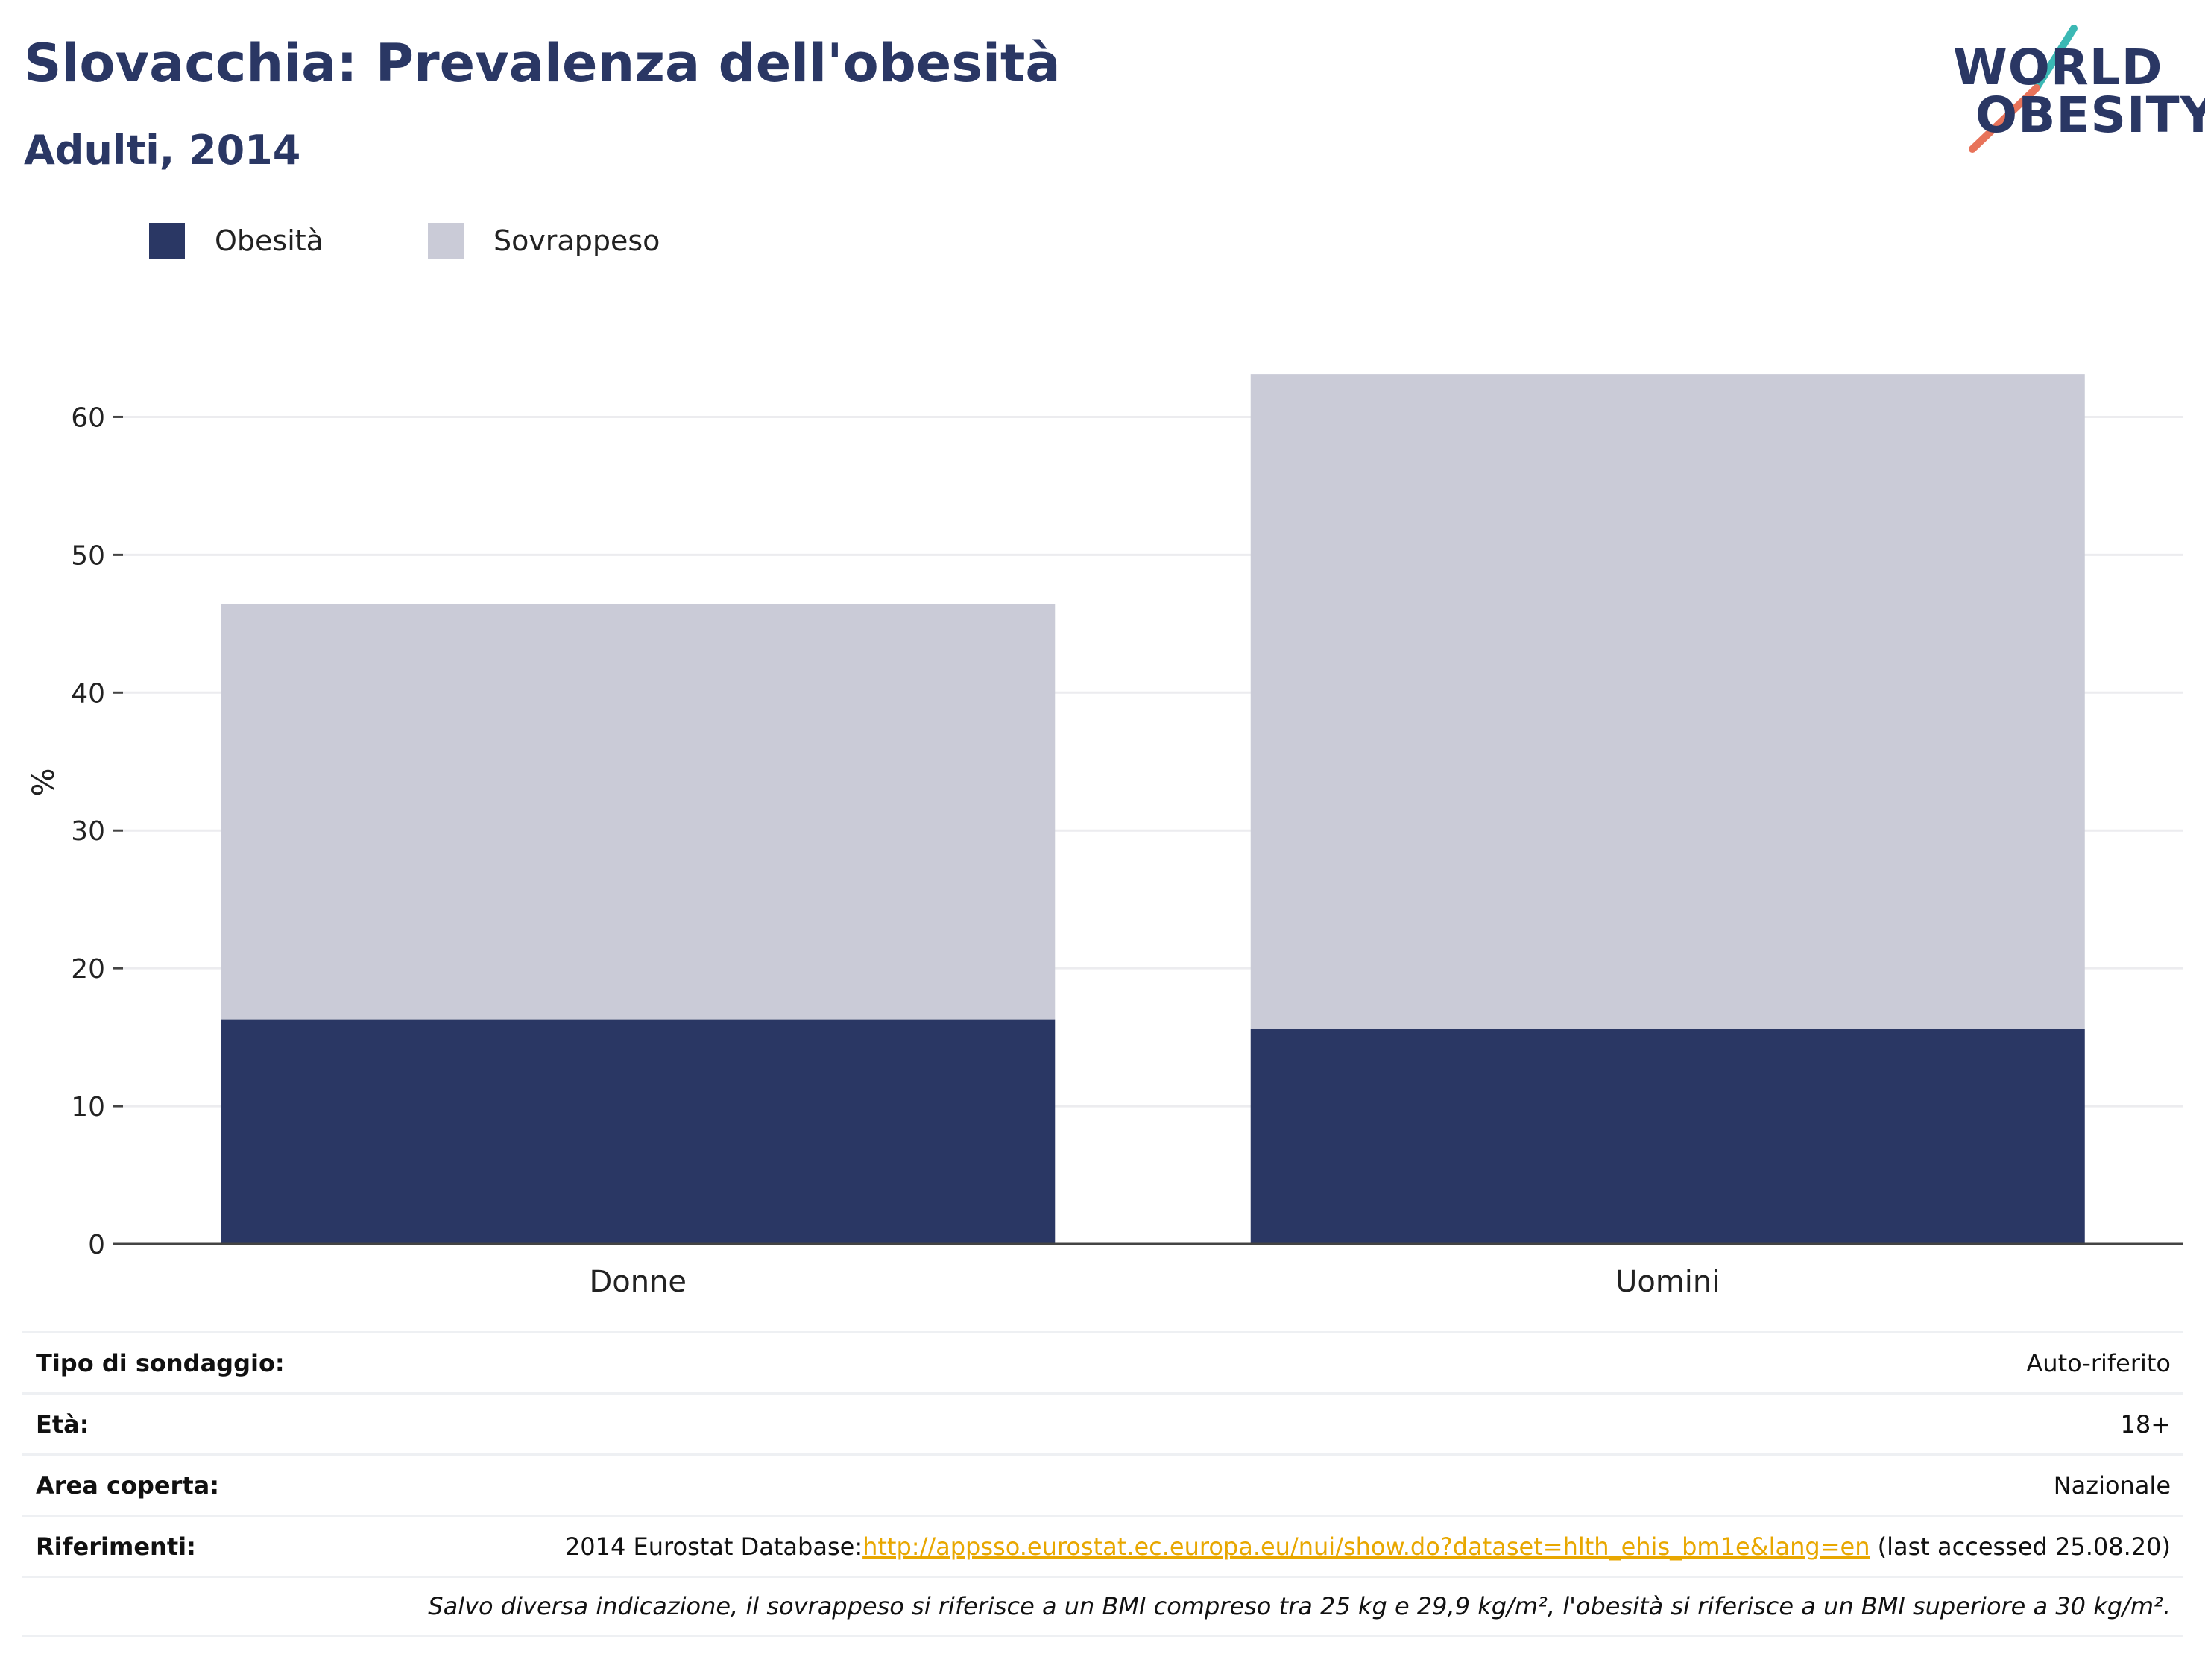 This screenshot has height=1680, width=2205. What do you see at coordinates (542, 63) in the screenshot?
I see `page-title: Slovacchia: Prevalenza dell'obesità` at bounding box center [542, 63].